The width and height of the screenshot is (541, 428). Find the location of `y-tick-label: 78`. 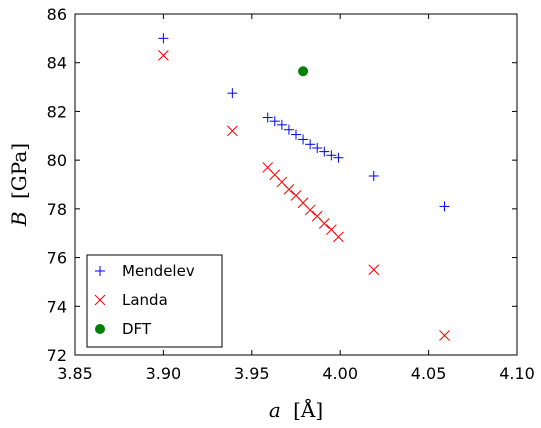

y-tick-label: 78 is located at coordinates (57, 209).